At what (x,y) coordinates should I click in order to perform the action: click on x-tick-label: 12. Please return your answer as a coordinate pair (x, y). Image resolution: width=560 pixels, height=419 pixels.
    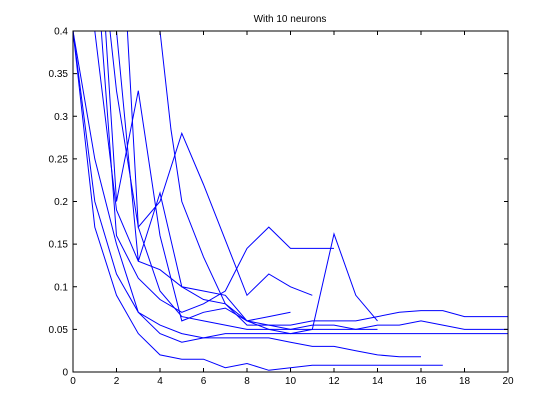
    Looking at the image, I should click on (334, 381).